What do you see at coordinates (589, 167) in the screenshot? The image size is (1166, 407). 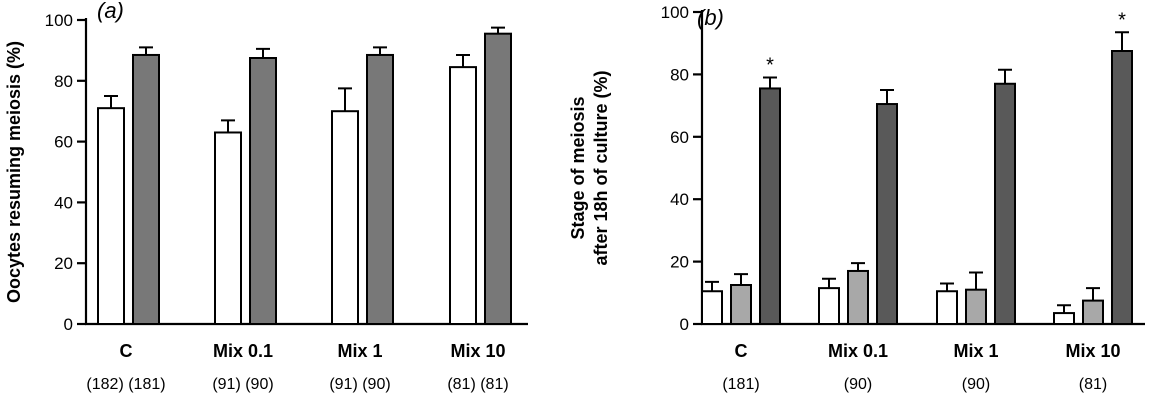 I see `y-axis-label: Stage of meiosis after 18h of culture (%)` at bounding box center [589, 167].